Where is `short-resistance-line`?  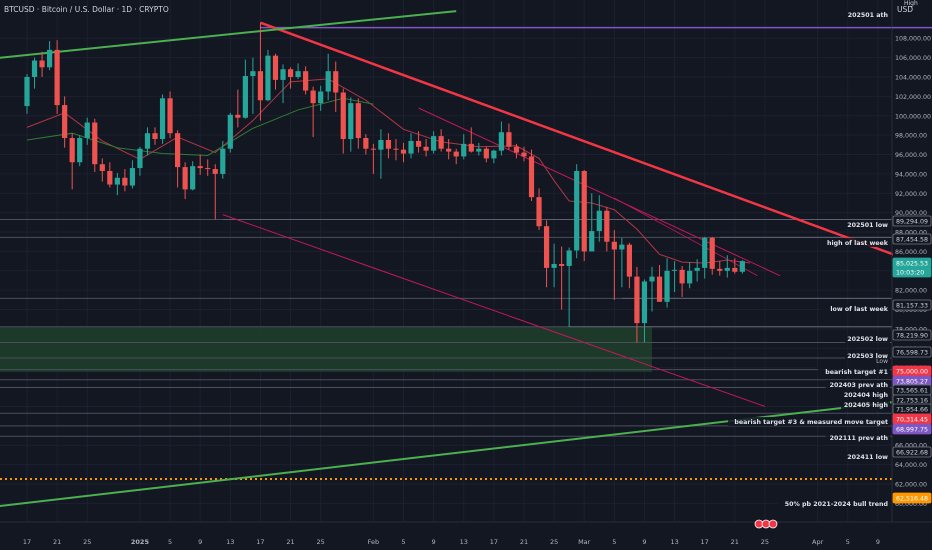 short-resistance-line is located at coordinates (686, 236).